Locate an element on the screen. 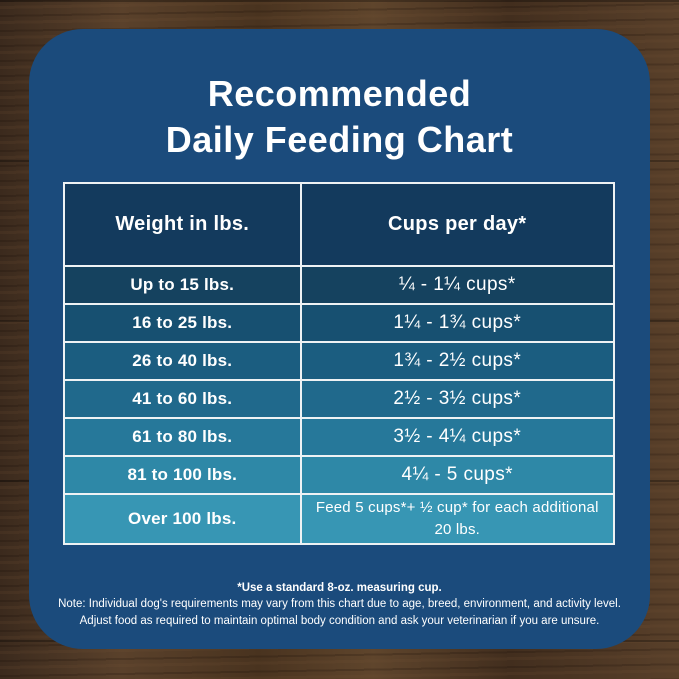  header-cell-weight: Weight in lbs. is located at coordinates (182, 224).